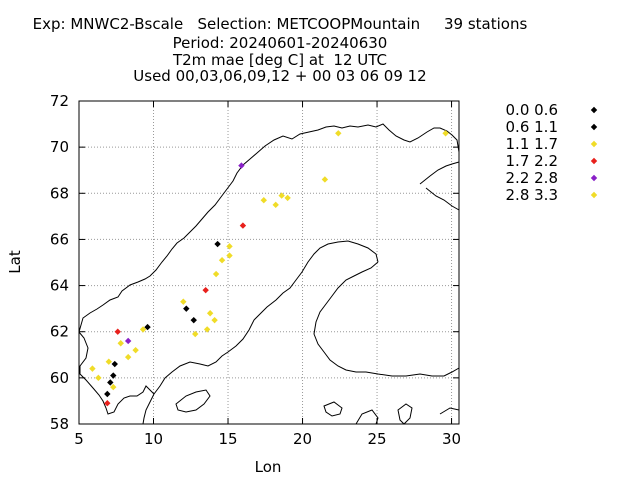  What do you see at coordinates (451, 439) in the screenshot?
I see `x-tick-label: 30` at bounding box center [451, 439].